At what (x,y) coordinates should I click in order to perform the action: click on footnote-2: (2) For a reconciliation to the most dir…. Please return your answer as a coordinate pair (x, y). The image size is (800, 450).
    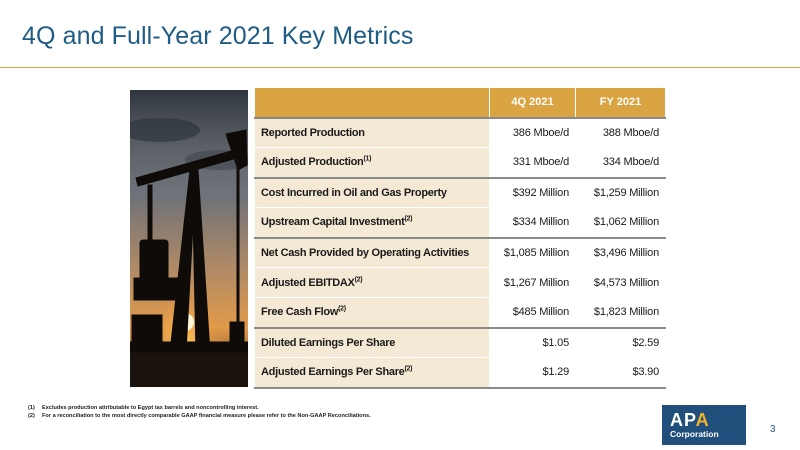
    Looking at the image, I should click on (328, 416).